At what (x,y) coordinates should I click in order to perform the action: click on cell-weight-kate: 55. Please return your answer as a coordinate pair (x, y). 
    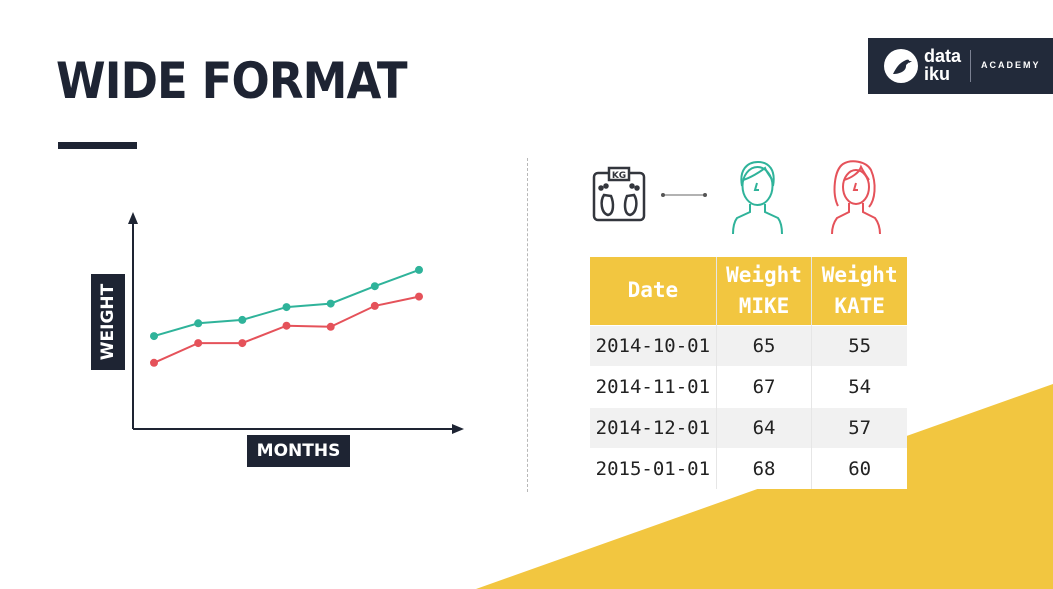
    Looking at the image, I should click on (859, 346).